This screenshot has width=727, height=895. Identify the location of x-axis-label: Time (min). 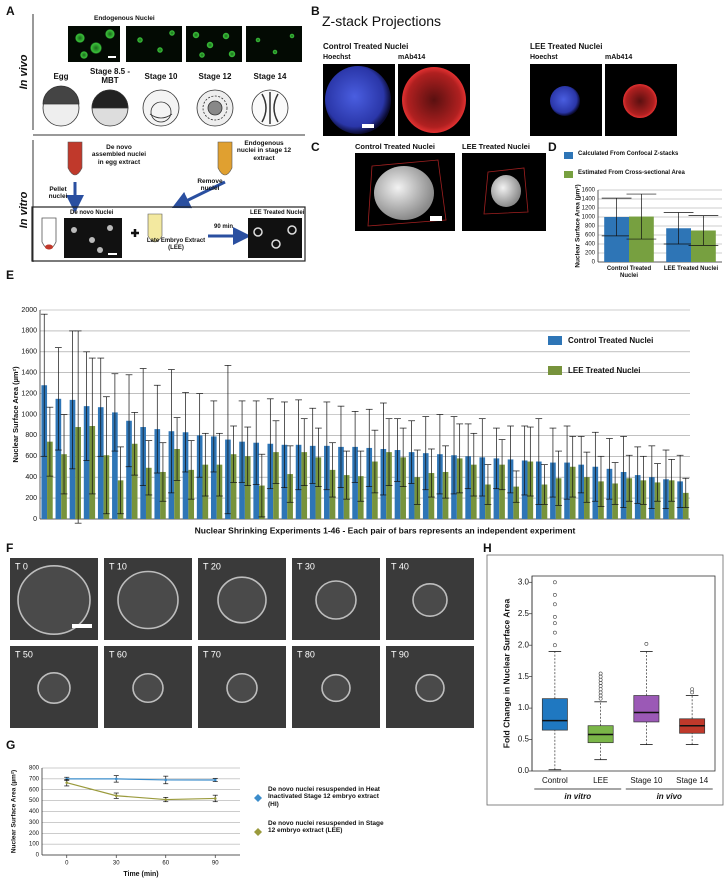
(140, 874).